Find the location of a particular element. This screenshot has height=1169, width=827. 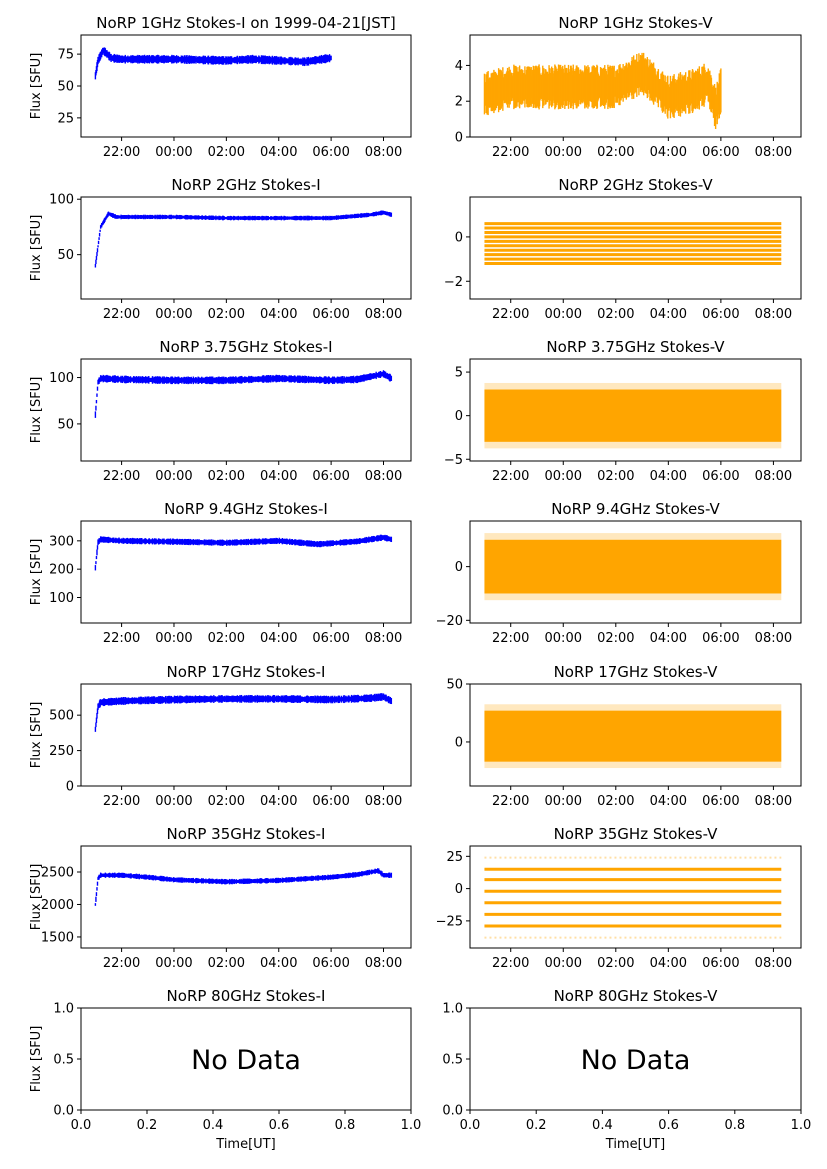

chart-title: NoRP 35GHz Stokes-V is located at coordinates (636, 834).